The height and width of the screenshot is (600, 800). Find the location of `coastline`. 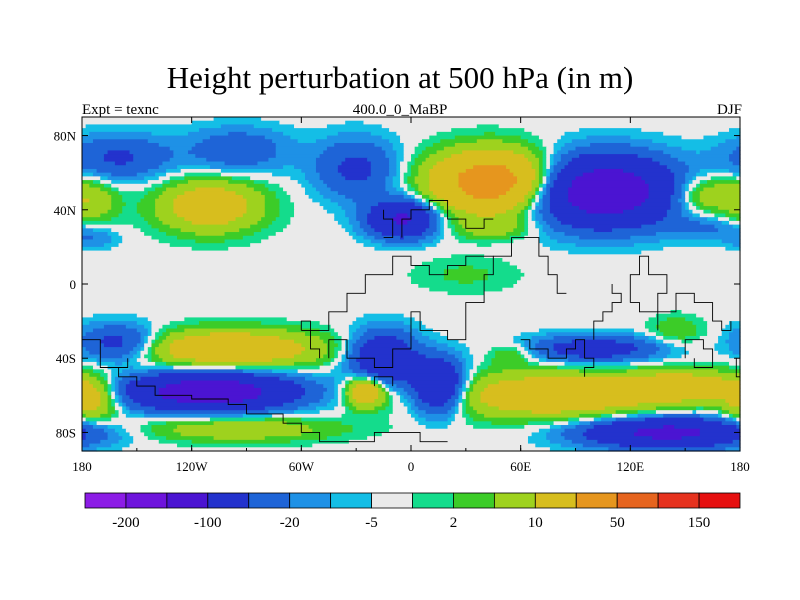

coastline is located at coordinates (737, 368).